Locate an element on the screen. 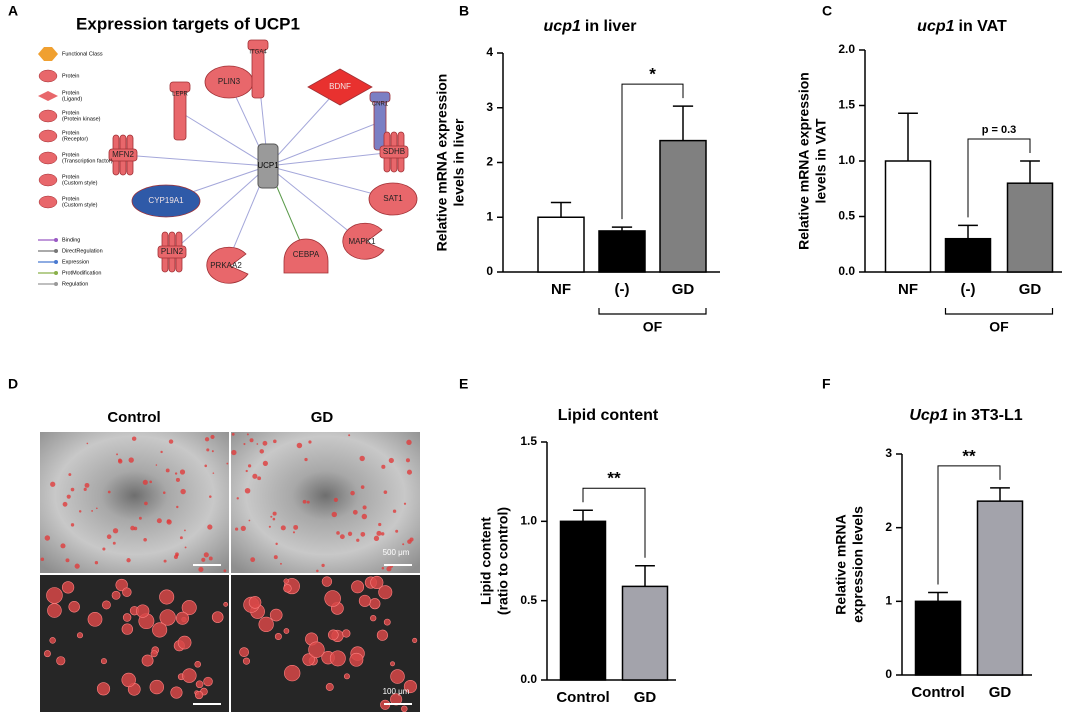 The image size is (1084, 718). legend-label: DirectRegulation is located at coordinates (82, 251).